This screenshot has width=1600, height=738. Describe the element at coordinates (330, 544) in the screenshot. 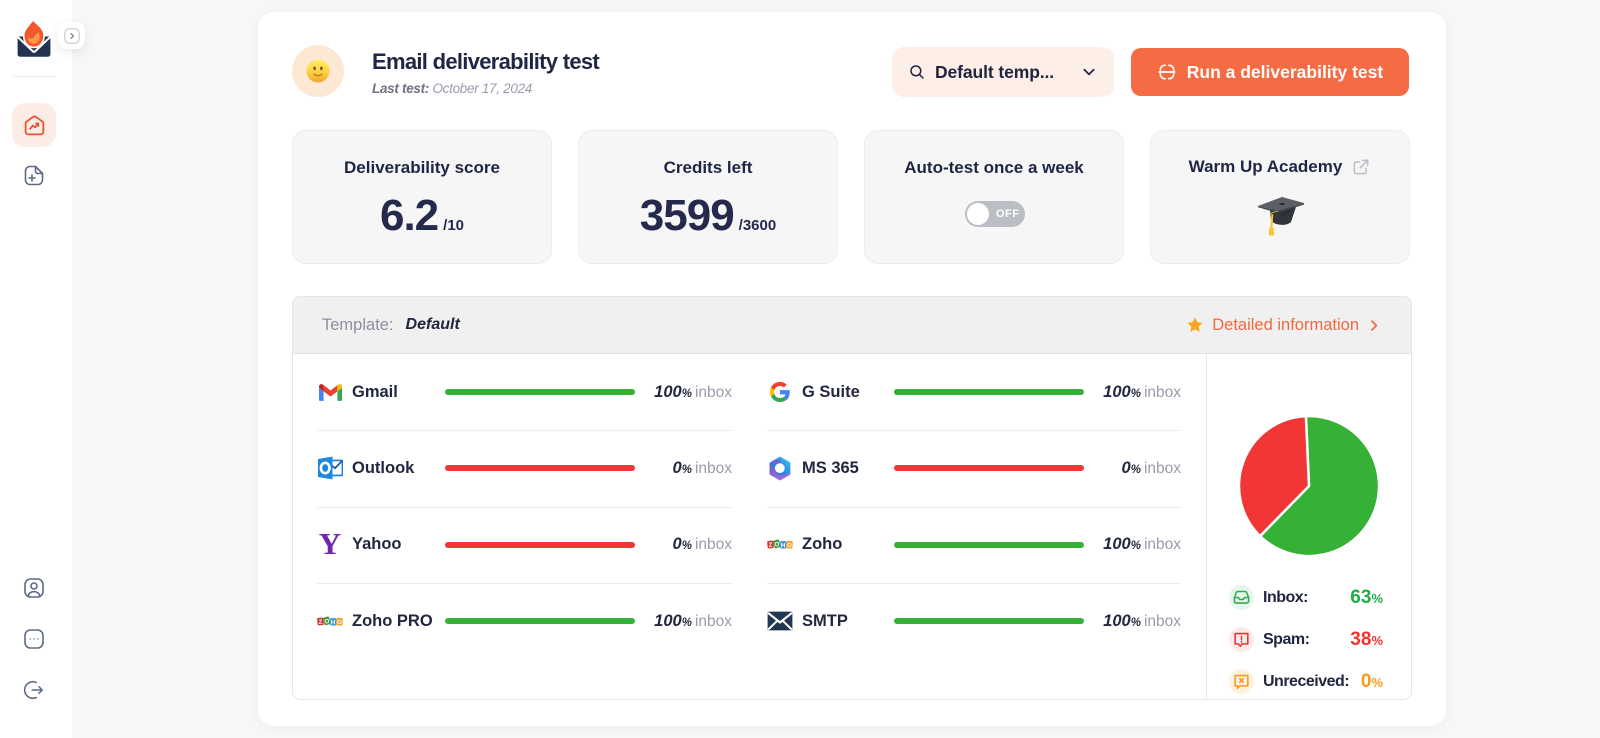

I see `svg-text: Y` at that location.